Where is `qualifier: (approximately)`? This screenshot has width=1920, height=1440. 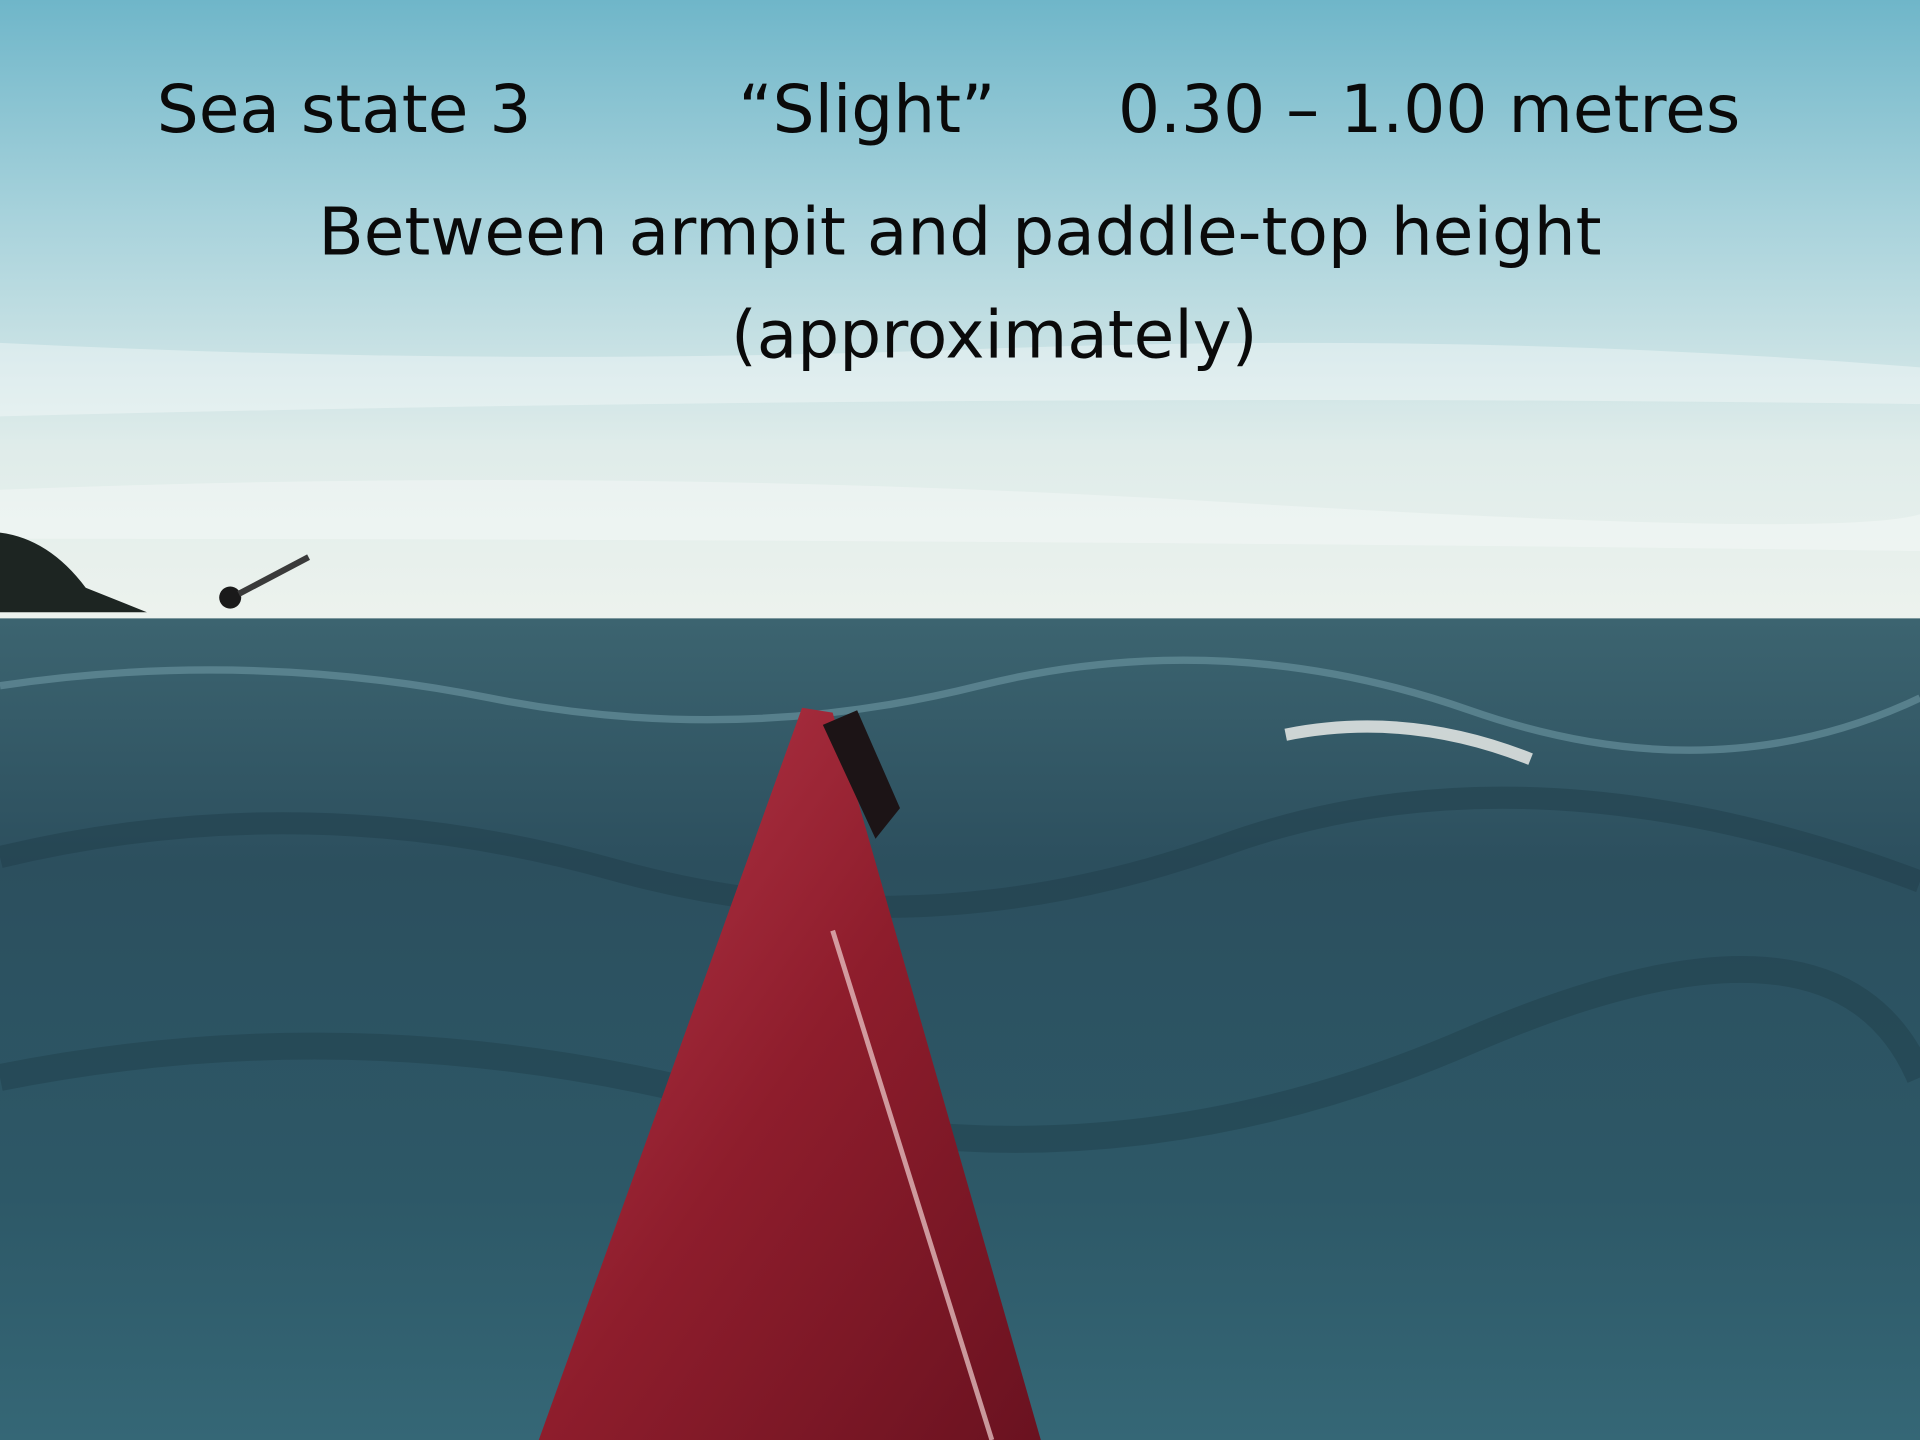
qualifier: (approximately) is located at coordinates (994, 335).